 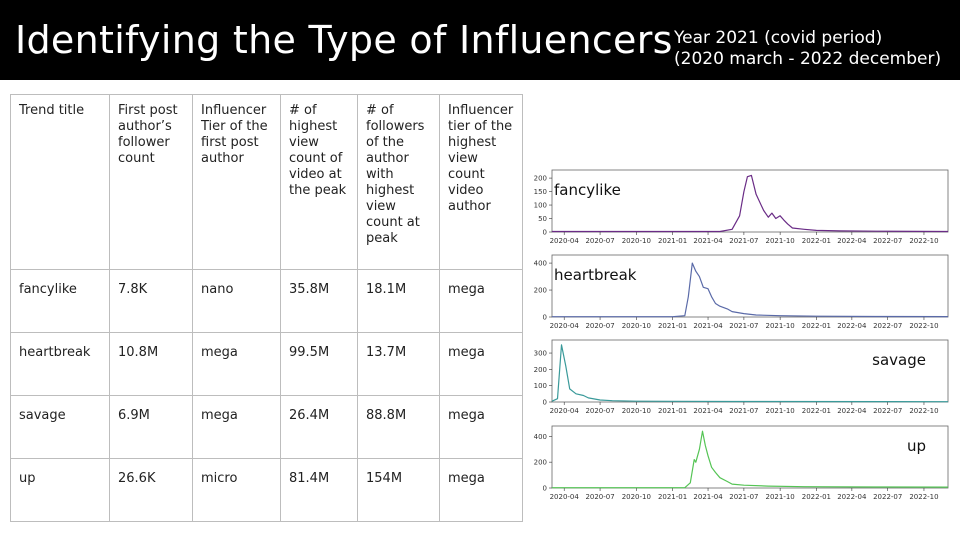 I want to click on cell-peak-views: 26.4M, so click(x=319, y=427).